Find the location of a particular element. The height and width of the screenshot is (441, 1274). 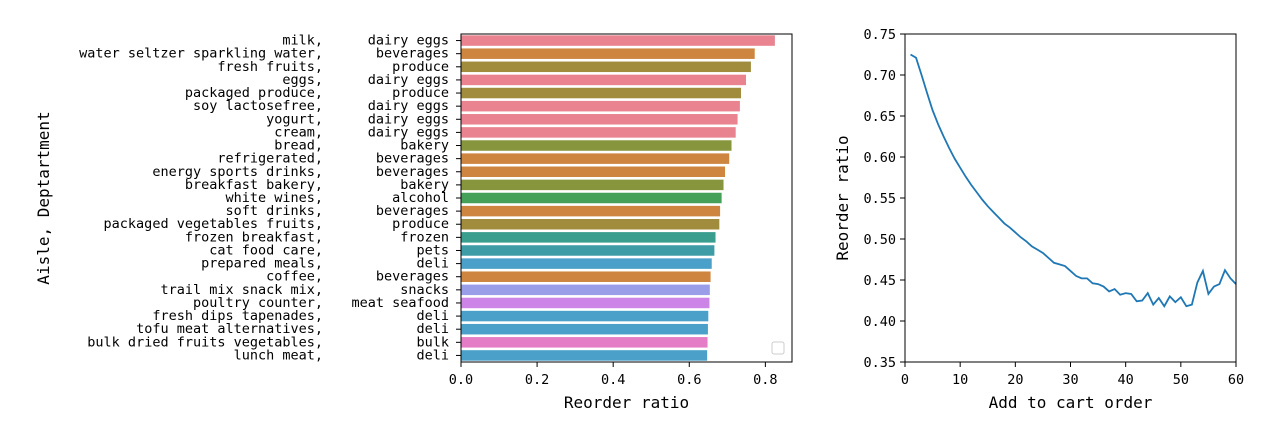

line-x-tick-label: 50 is located at coordinates (1181, 380).